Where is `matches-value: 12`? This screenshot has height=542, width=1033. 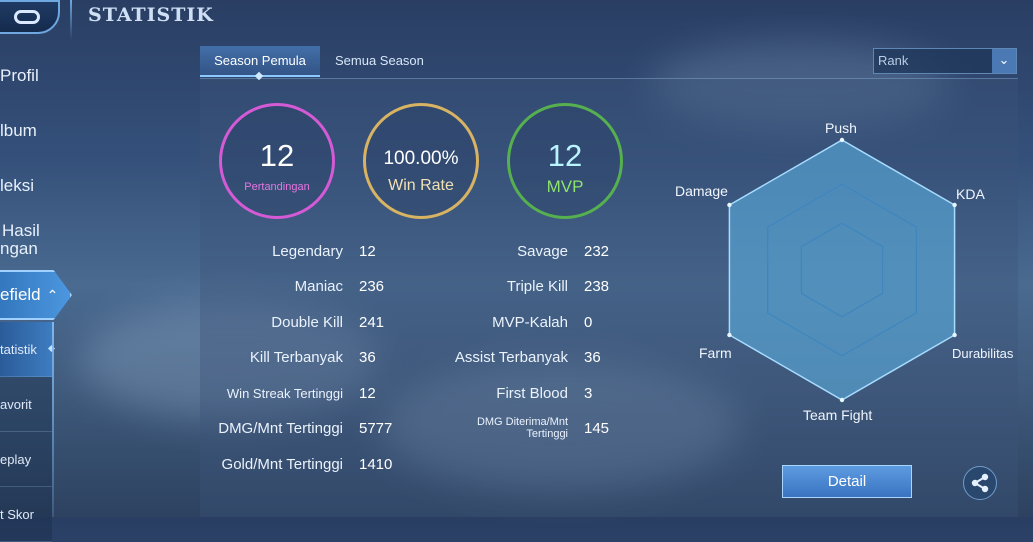
matches-value: 12 is located at coordinates (277, 155).